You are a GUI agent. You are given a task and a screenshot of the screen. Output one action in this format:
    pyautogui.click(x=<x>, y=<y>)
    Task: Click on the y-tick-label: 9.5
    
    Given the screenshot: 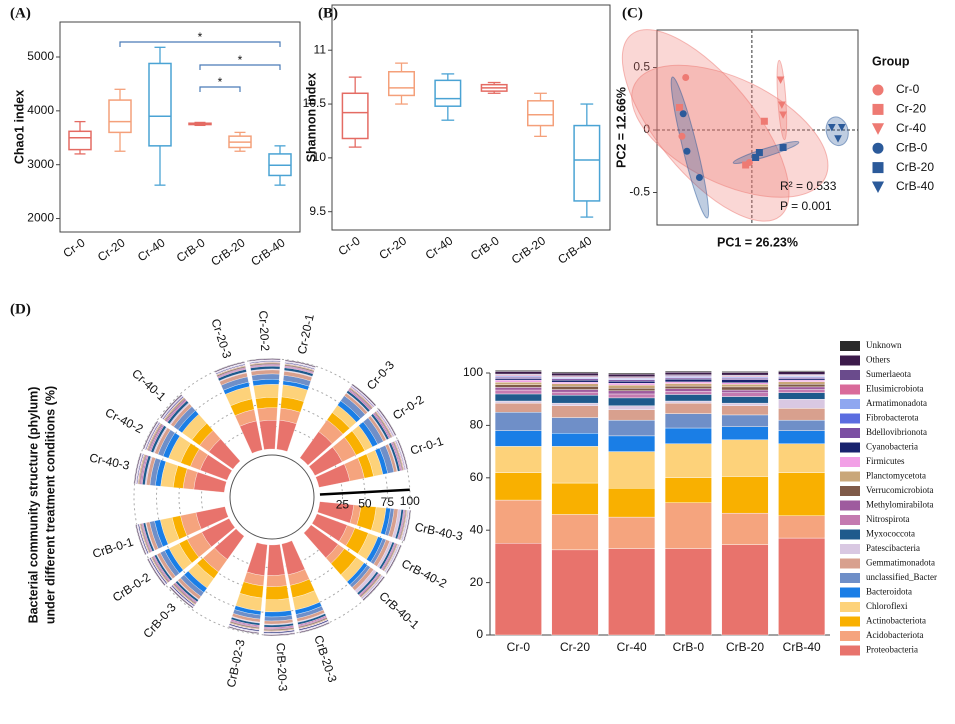 What is the action you would take?
    pyautogui.click(x=317, y=211)
    